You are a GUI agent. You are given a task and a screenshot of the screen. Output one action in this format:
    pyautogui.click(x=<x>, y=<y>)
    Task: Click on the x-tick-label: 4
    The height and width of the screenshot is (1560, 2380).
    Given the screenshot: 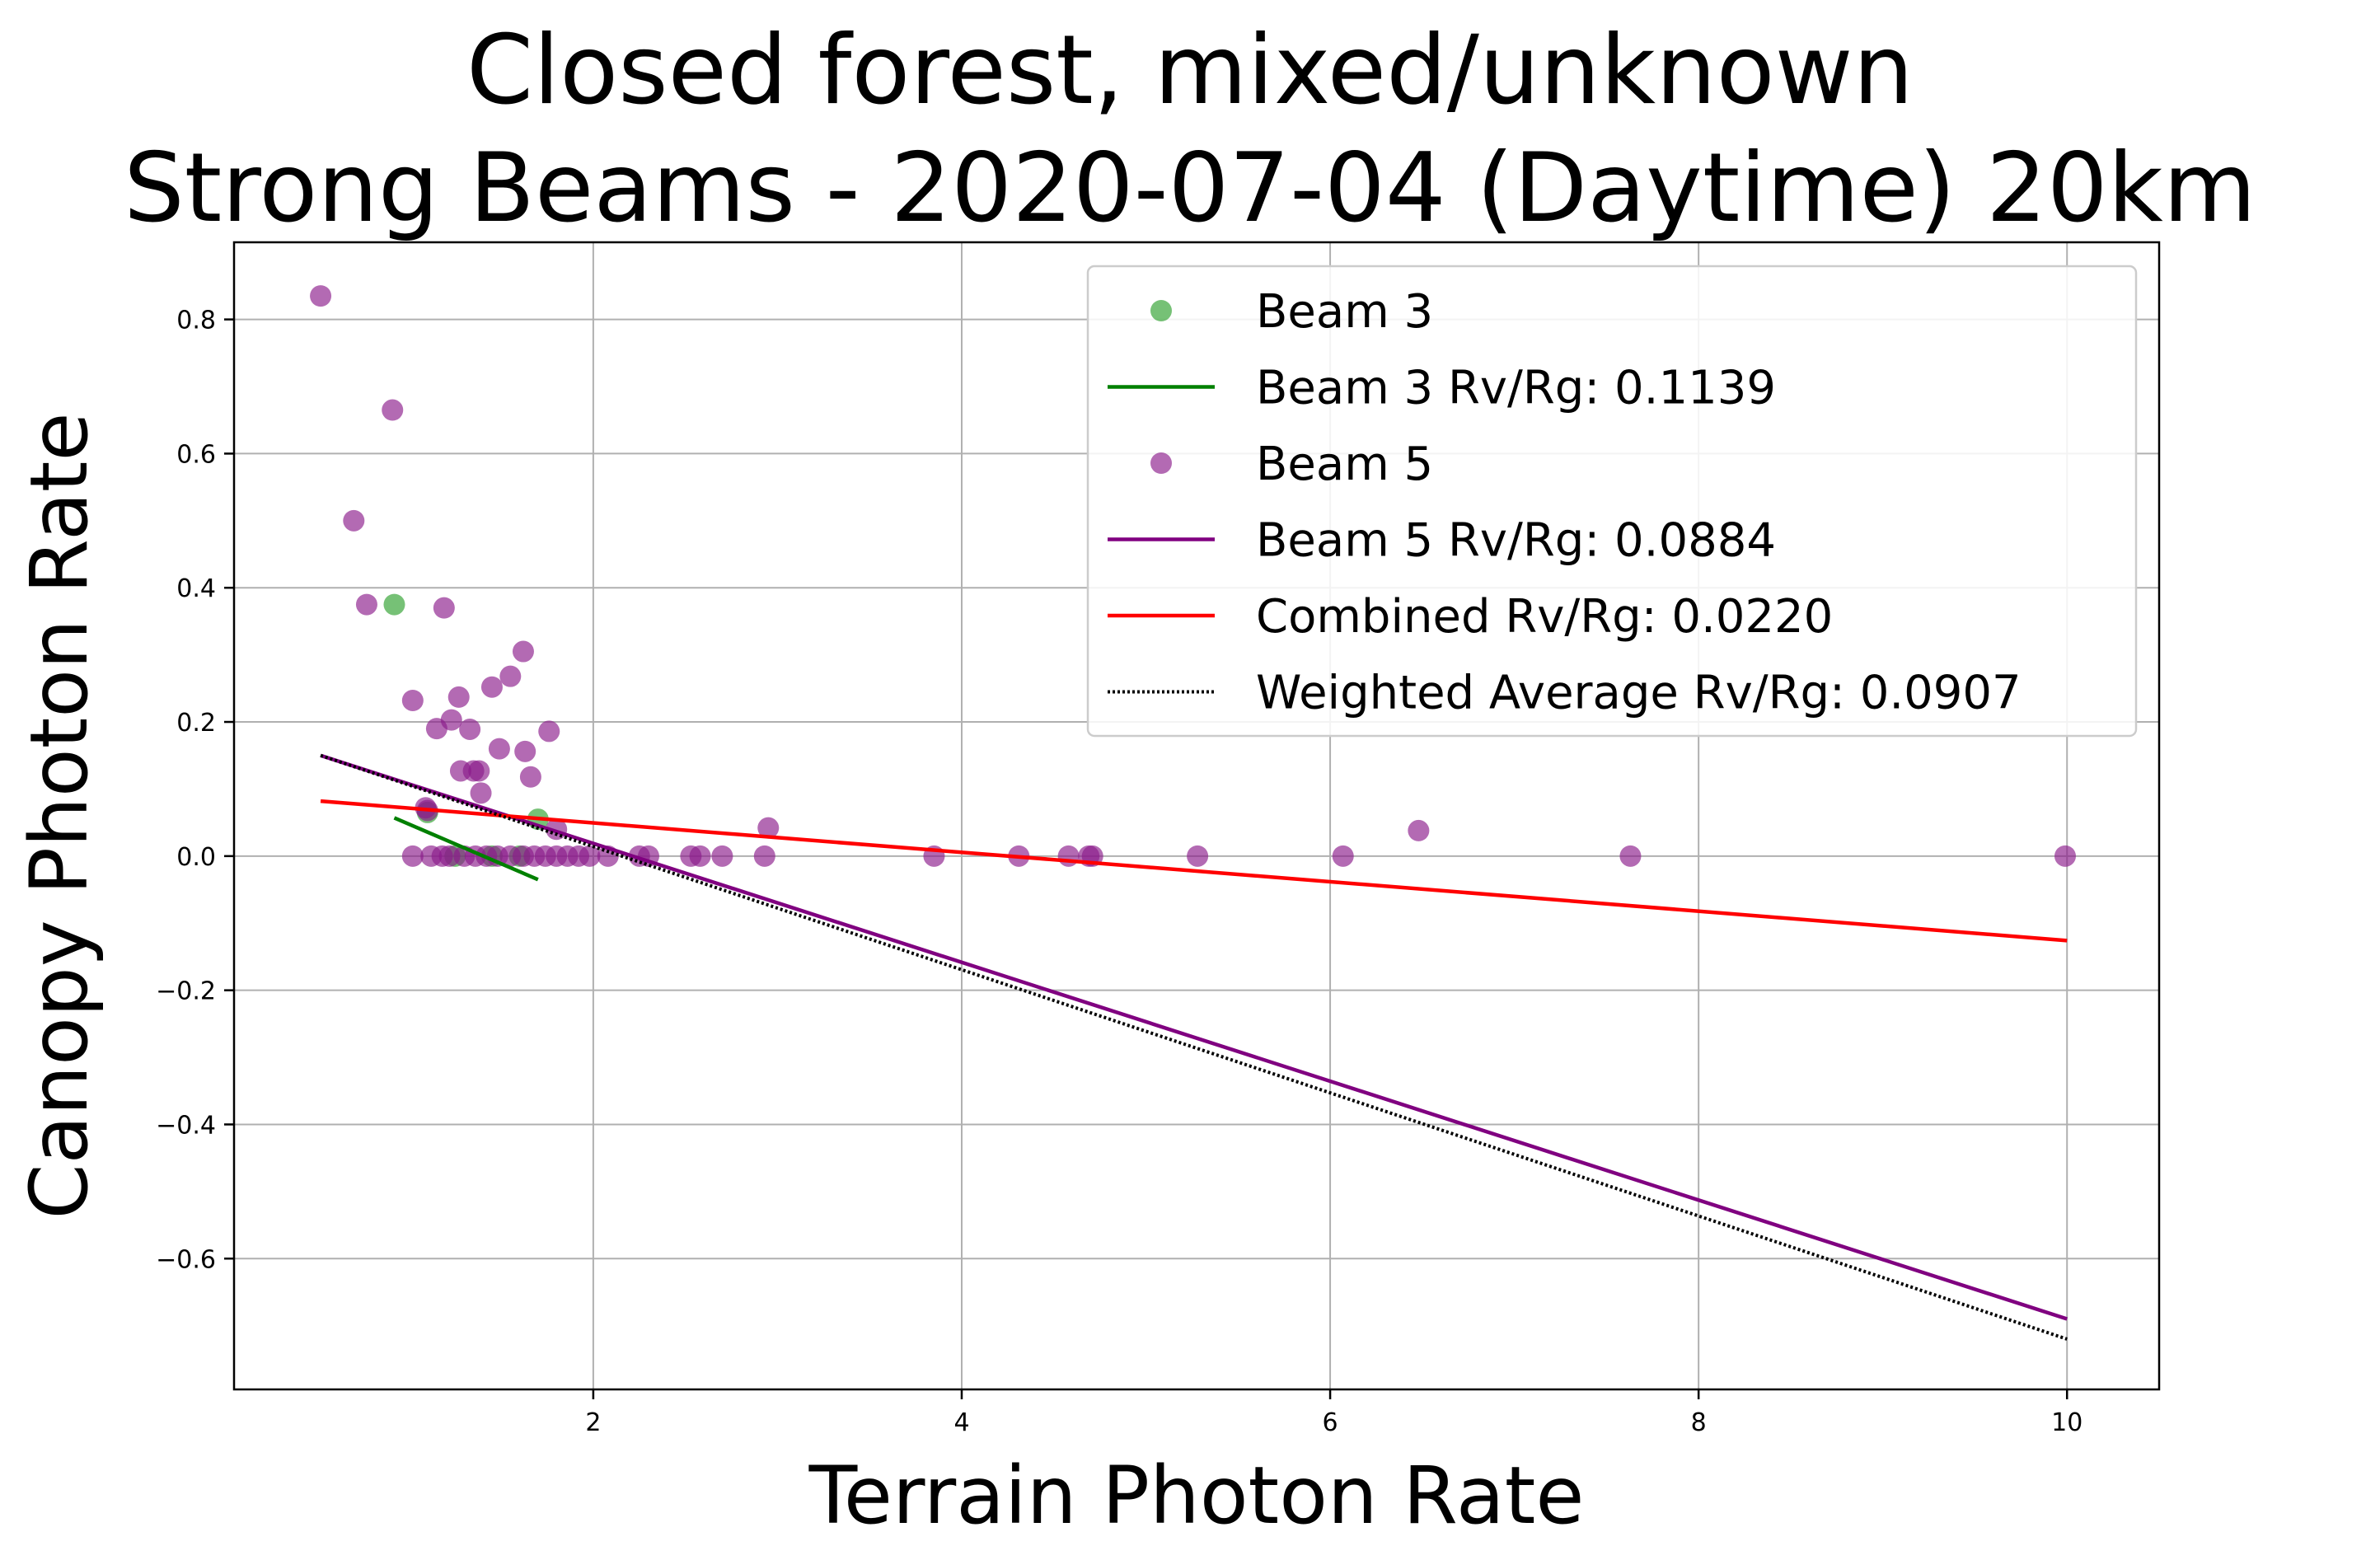 What is the action you would take?
    pyautogui.click(x=961, y=1422)
    